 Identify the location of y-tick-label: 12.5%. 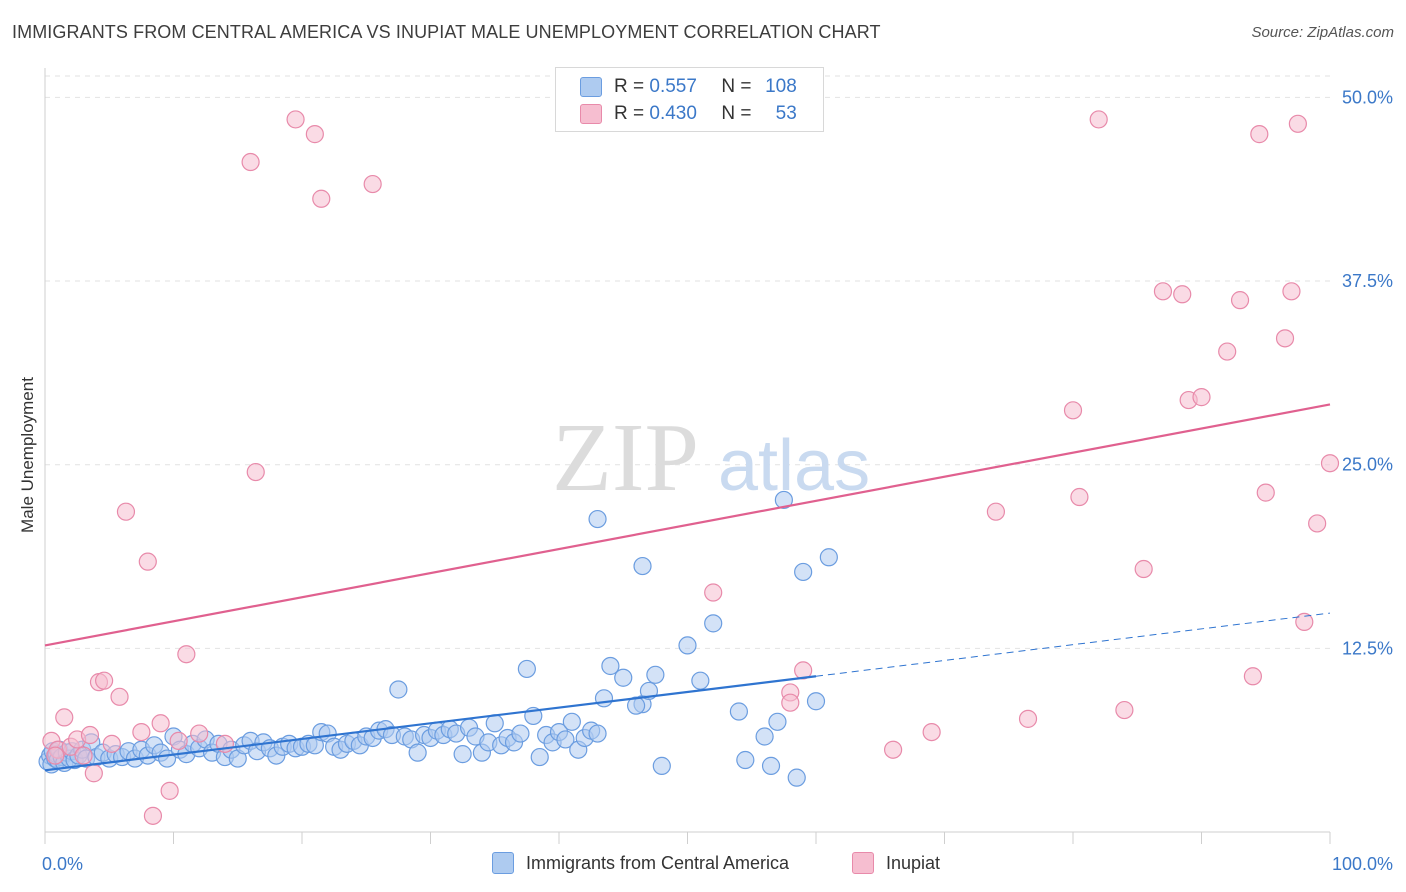
(1367, 648).